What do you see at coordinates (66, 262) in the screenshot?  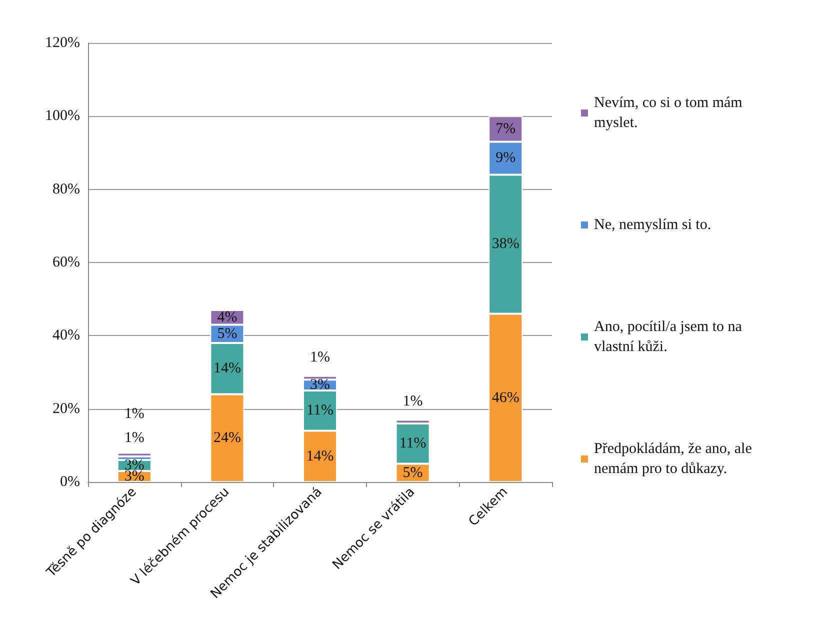 I see `y-tick-label: 60%` at bounding box center [66, 262].